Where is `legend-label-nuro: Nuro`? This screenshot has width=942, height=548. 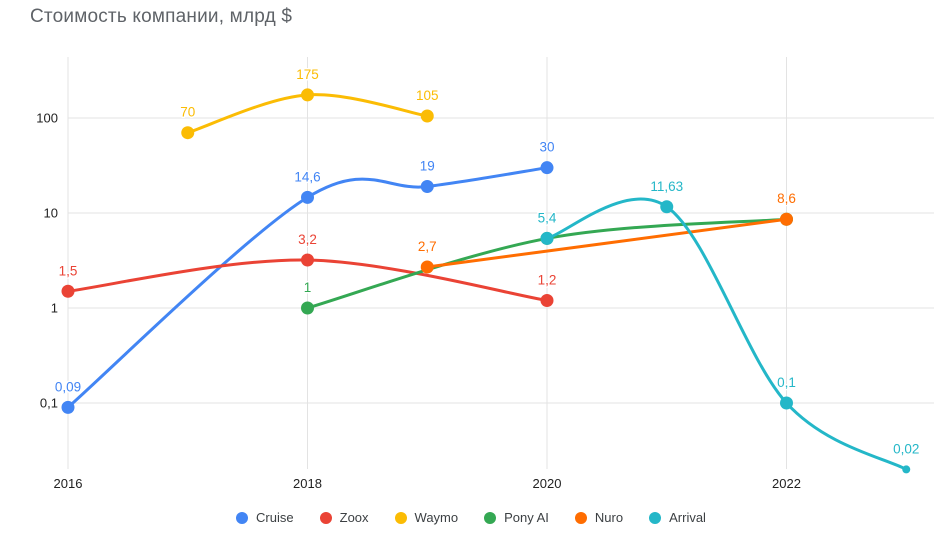 legend-label-nuro: Nuro is located at coordinates (609, 517).